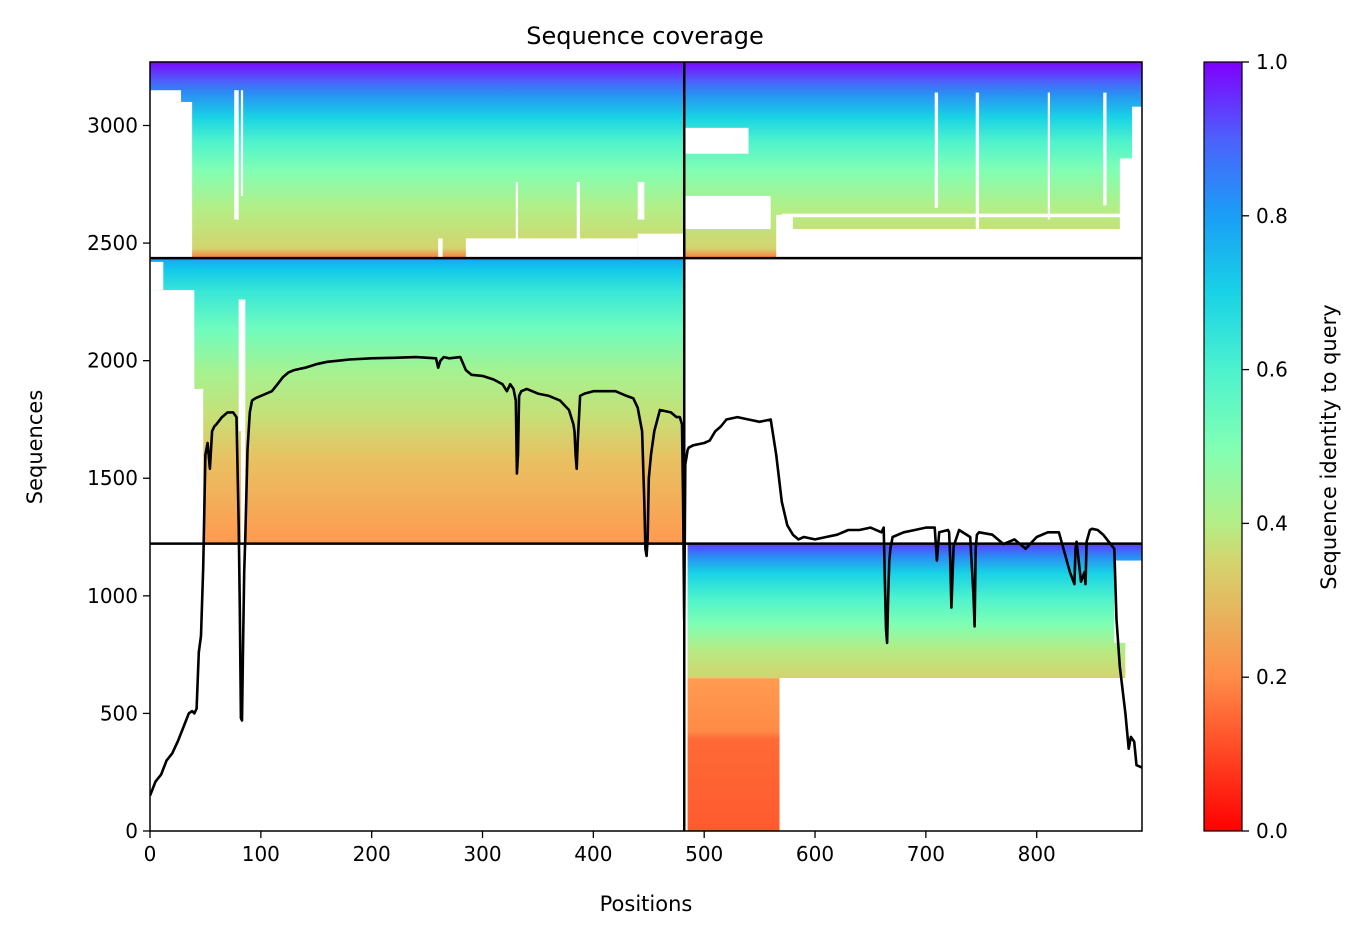 This screenshot has height=939, width=1364. I want to click on y-axis-label: Sequences, so click(35, 447).